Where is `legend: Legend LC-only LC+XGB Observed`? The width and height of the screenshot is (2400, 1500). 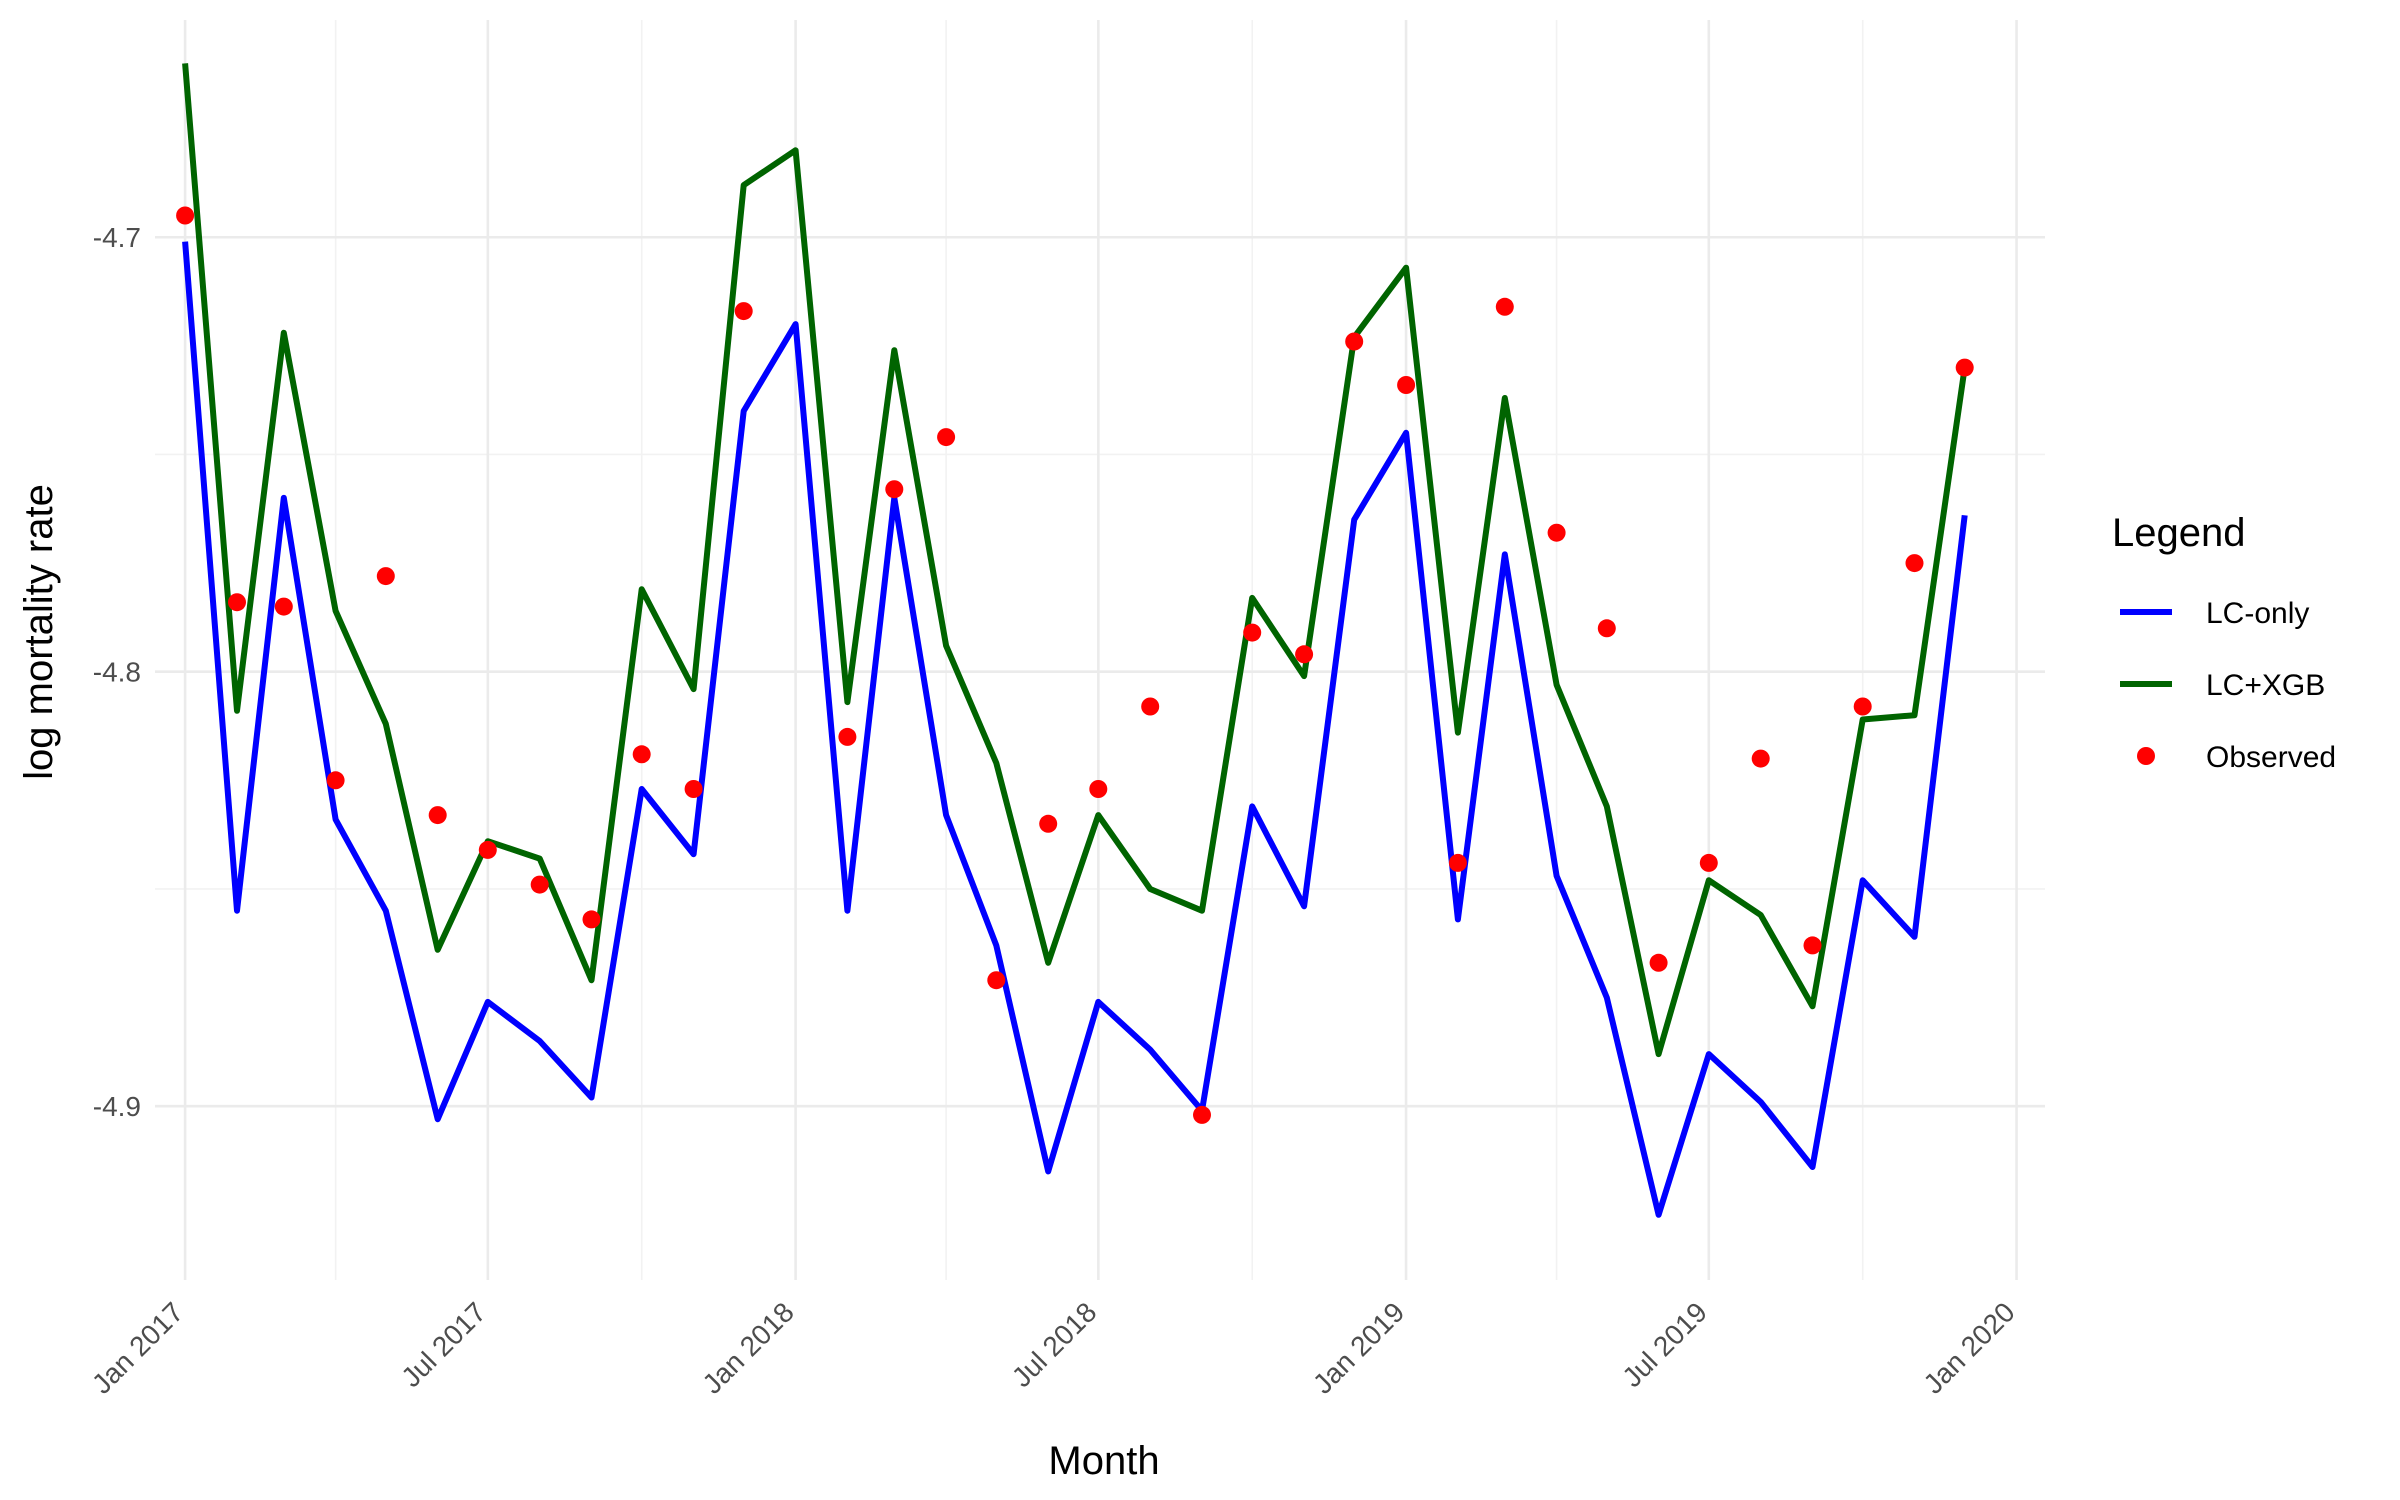 legend: Legend LC-only LC+XGB Observed is located at coordinates (2224, 642).